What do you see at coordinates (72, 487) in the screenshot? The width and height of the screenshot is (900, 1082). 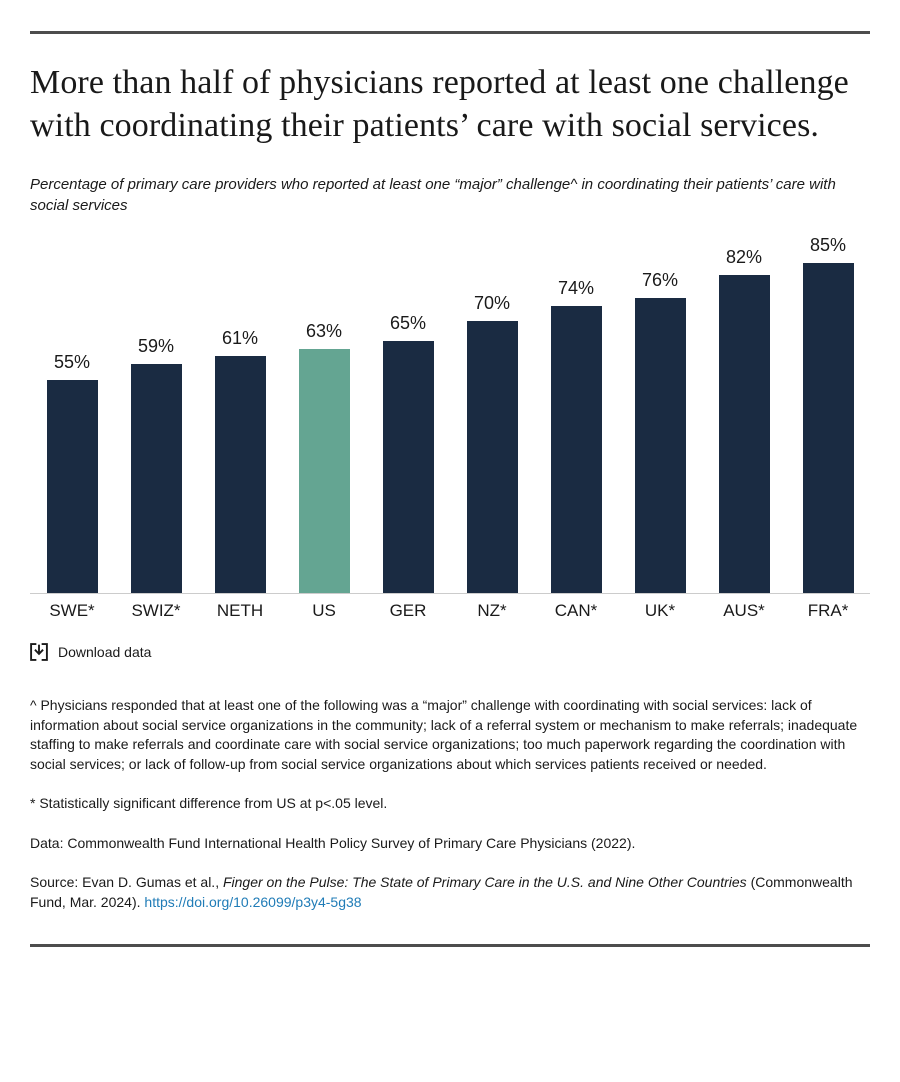 I see `bar-swe` at bounding box center [72, 487].